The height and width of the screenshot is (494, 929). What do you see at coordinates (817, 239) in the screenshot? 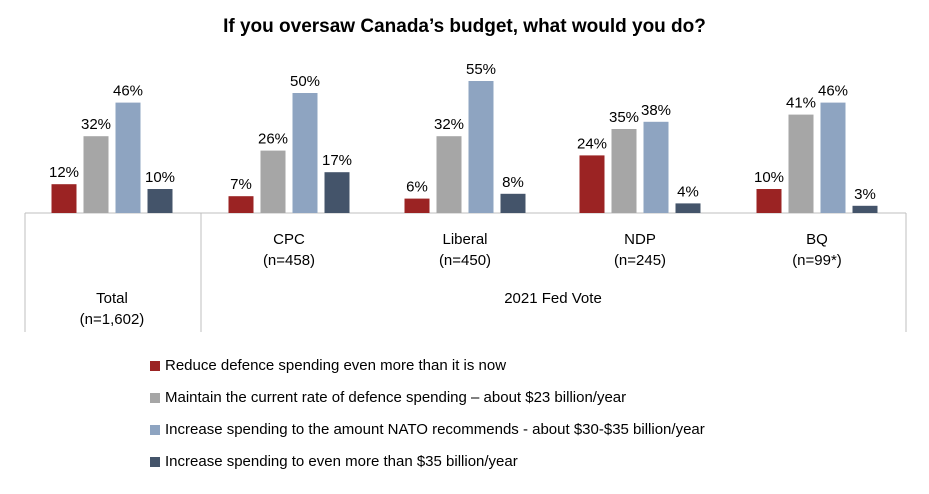
I see `category-label: BQ` at bounding box center [817, 239].